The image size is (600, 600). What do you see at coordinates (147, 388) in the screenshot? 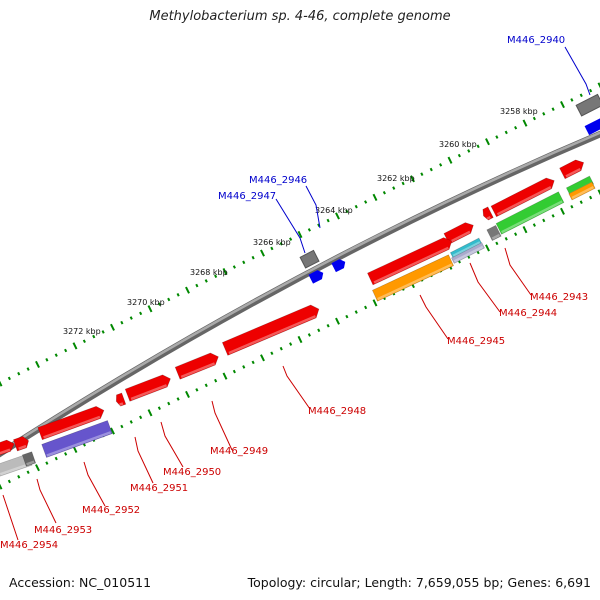
I see `gene-2950-shape` at bounding box center [147, 388].